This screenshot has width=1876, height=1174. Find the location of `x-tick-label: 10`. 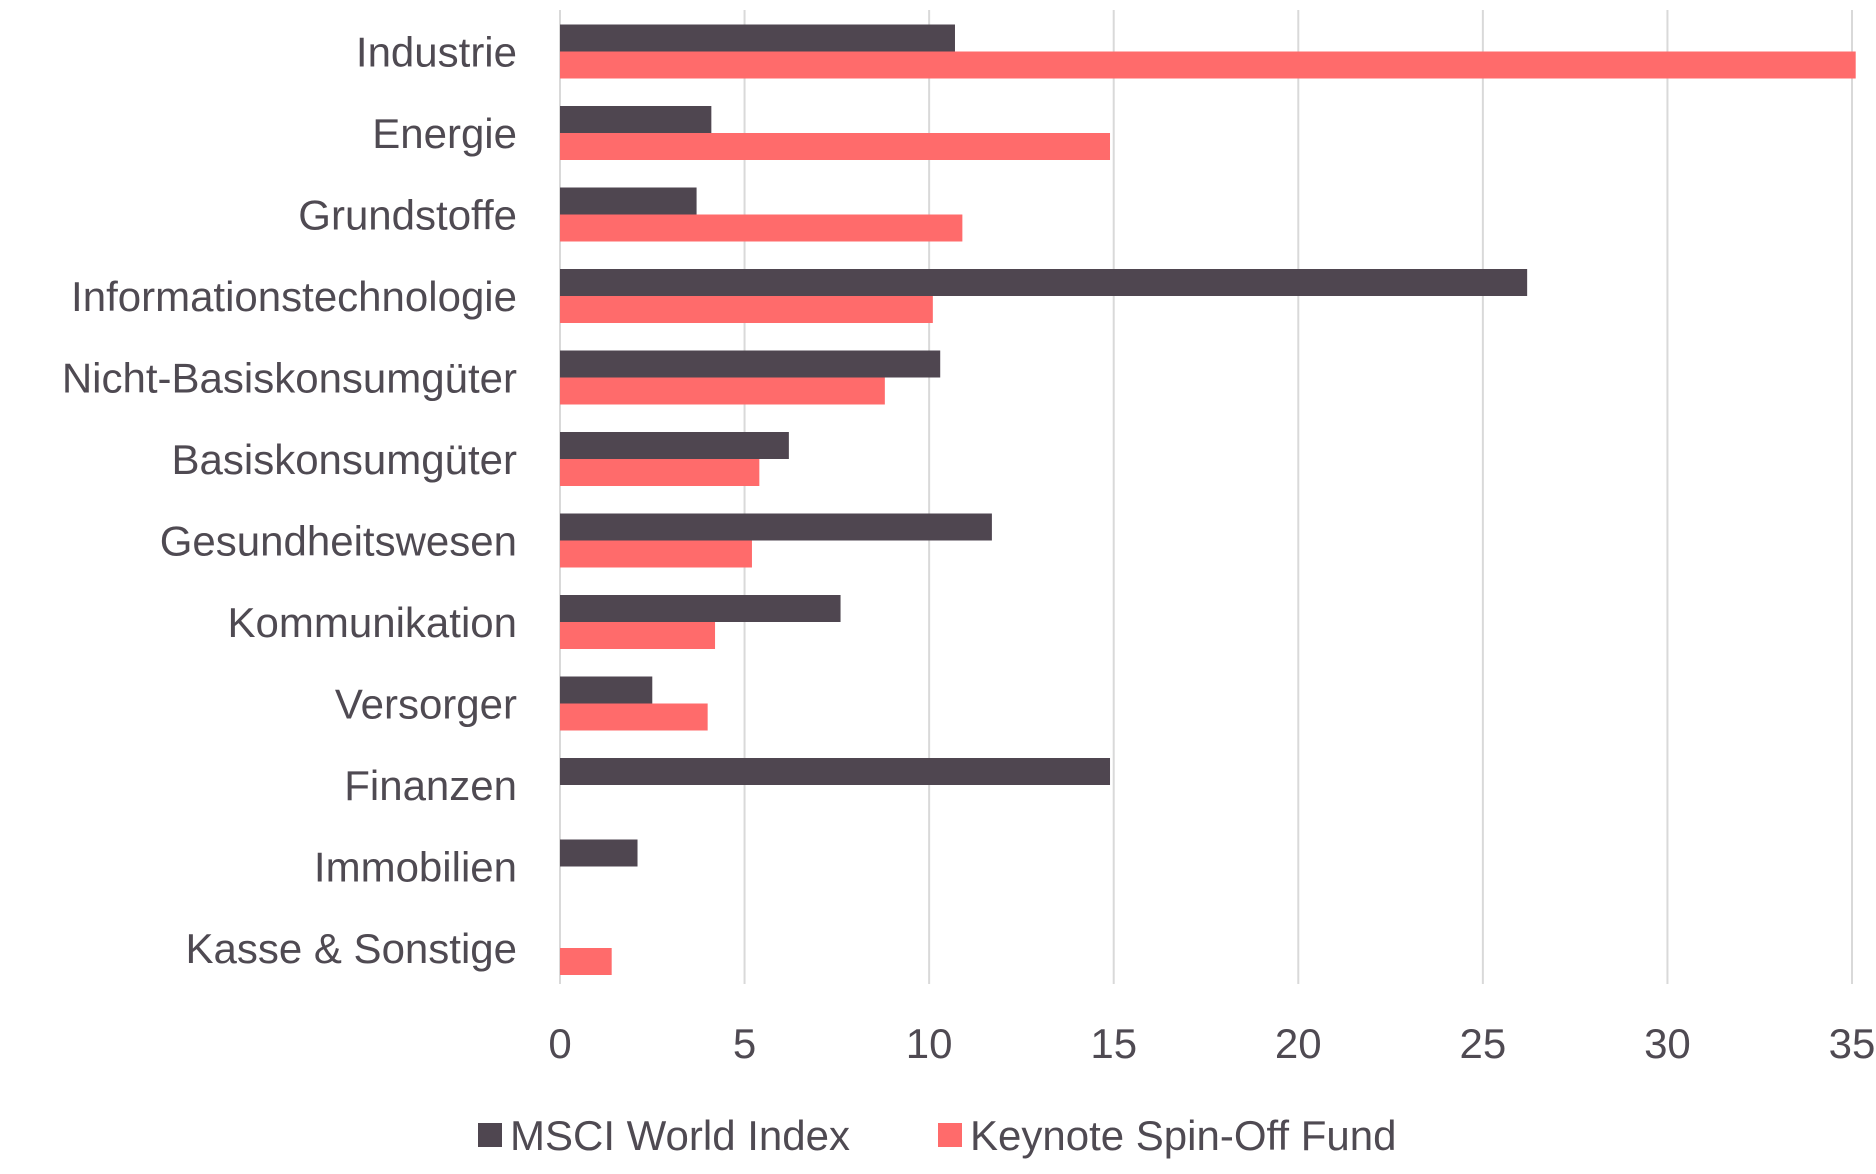

x-tick-label: 10 is located at coordinates (929, 1043).